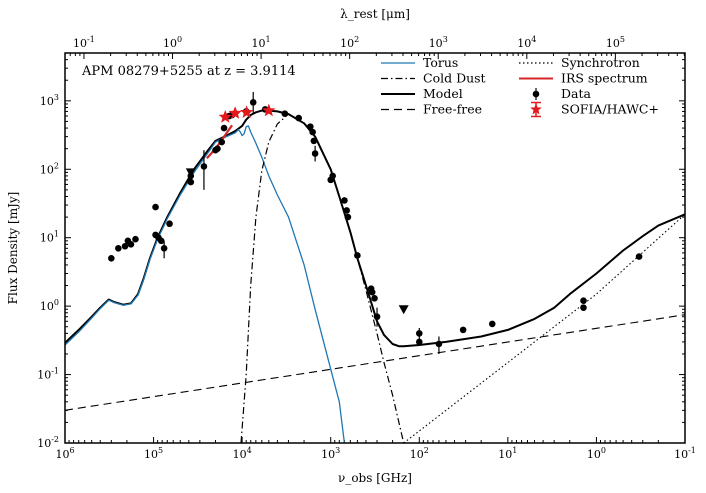 This screenshot has height=493, width=706. I want to click on x-tick-label: 10¹, so click(507, 453).